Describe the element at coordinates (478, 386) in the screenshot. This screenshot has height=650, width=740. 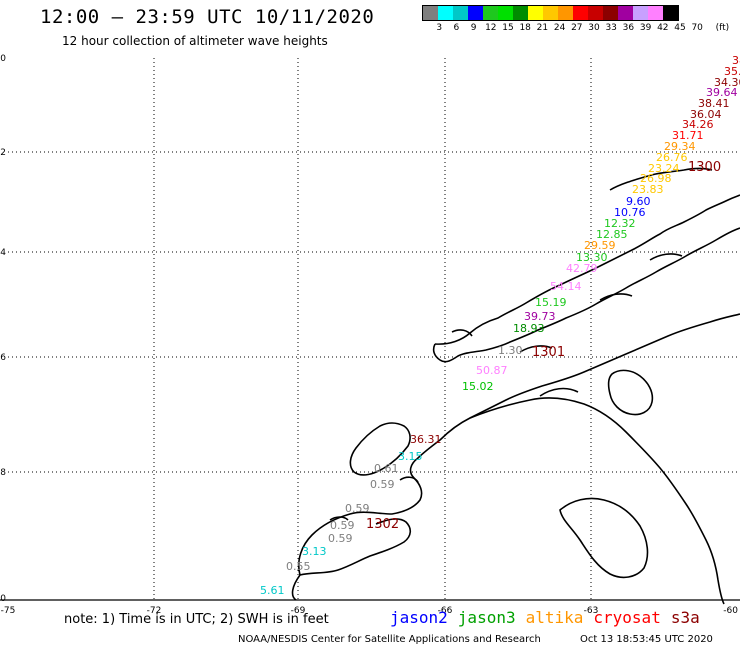
I see `wave-height-label: 15.02` at that location.